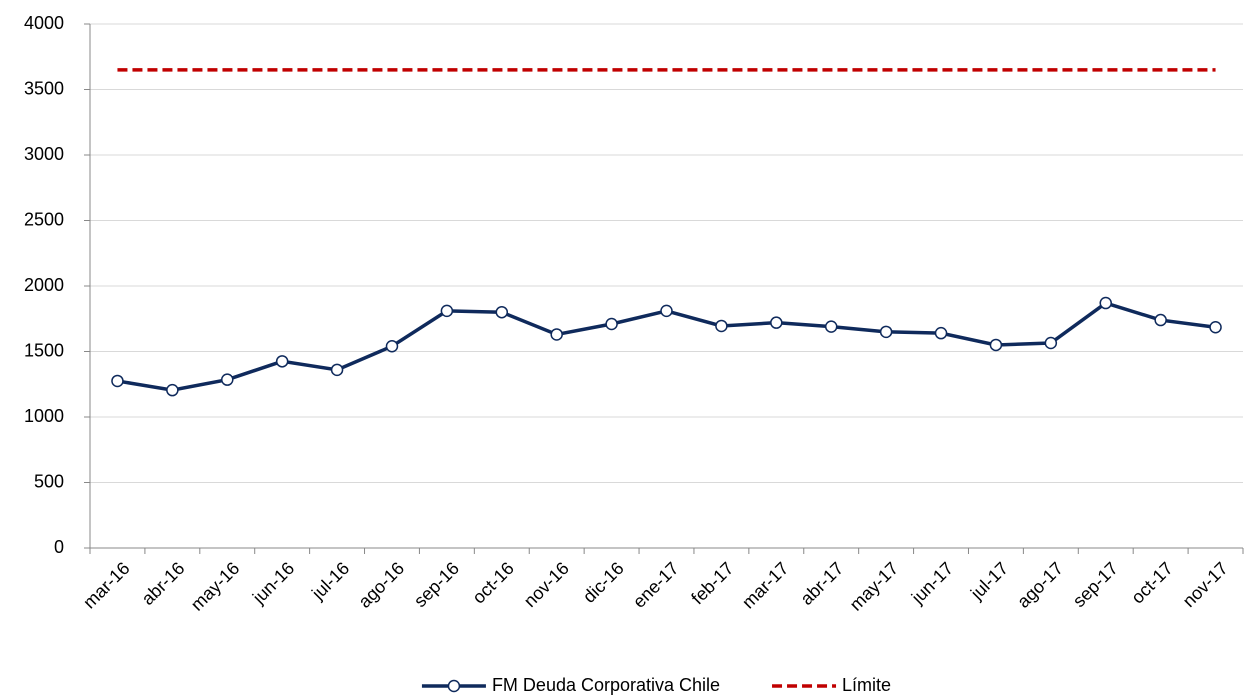  Describe the element at coordinates (44, 219) in the screenshot. I see `y-tick-label: 2500` at that location.